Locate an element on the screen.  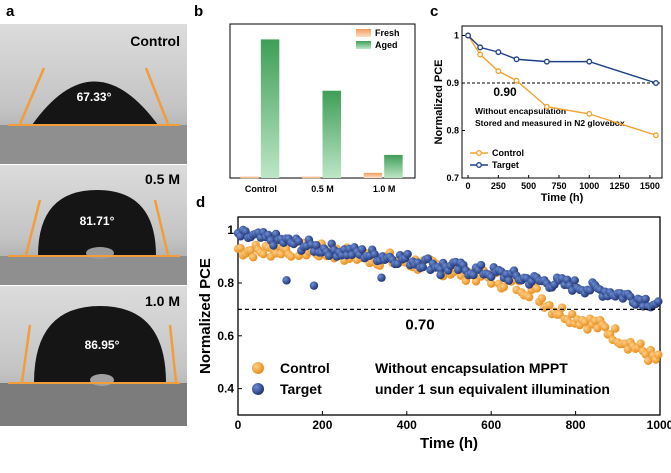
y-tick-label: 0.7 is located at coordinates (452, 178).